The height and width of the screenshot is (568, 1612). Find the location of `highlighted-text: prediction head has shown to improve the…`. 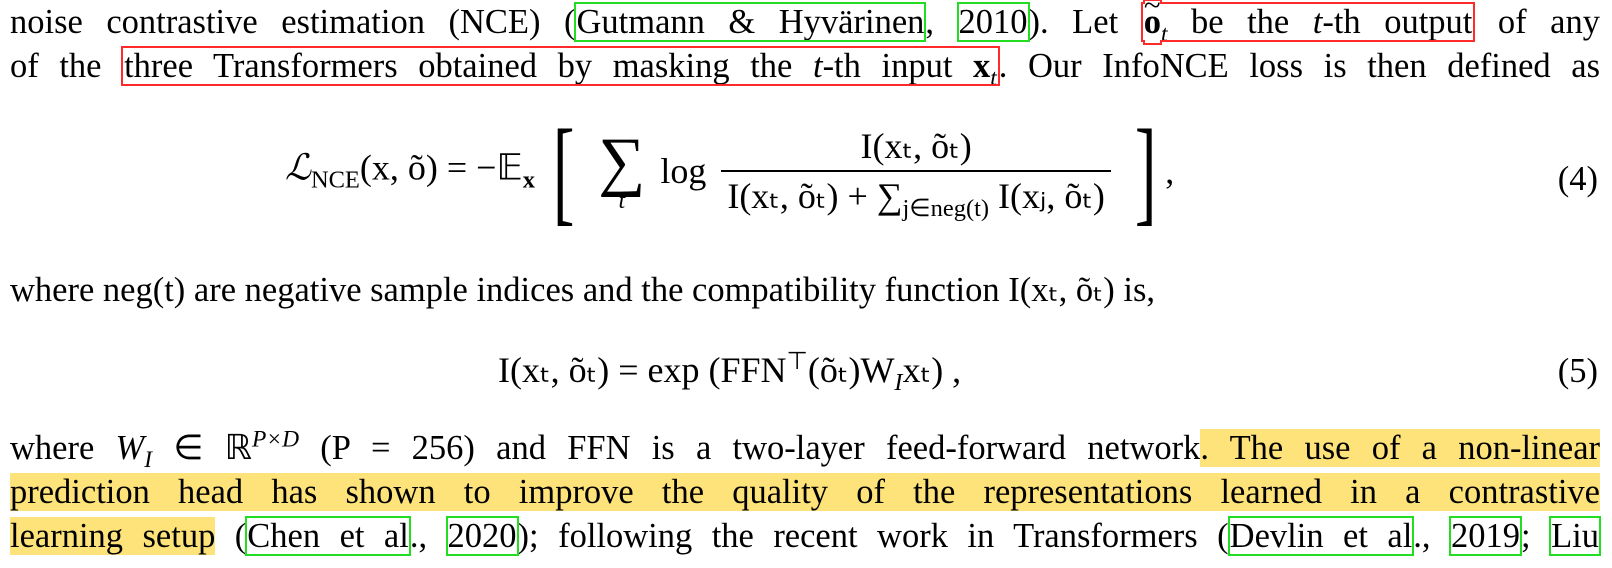

highlighted-text: prediction head has shown to improve the… is located at coordinates (805, 492).